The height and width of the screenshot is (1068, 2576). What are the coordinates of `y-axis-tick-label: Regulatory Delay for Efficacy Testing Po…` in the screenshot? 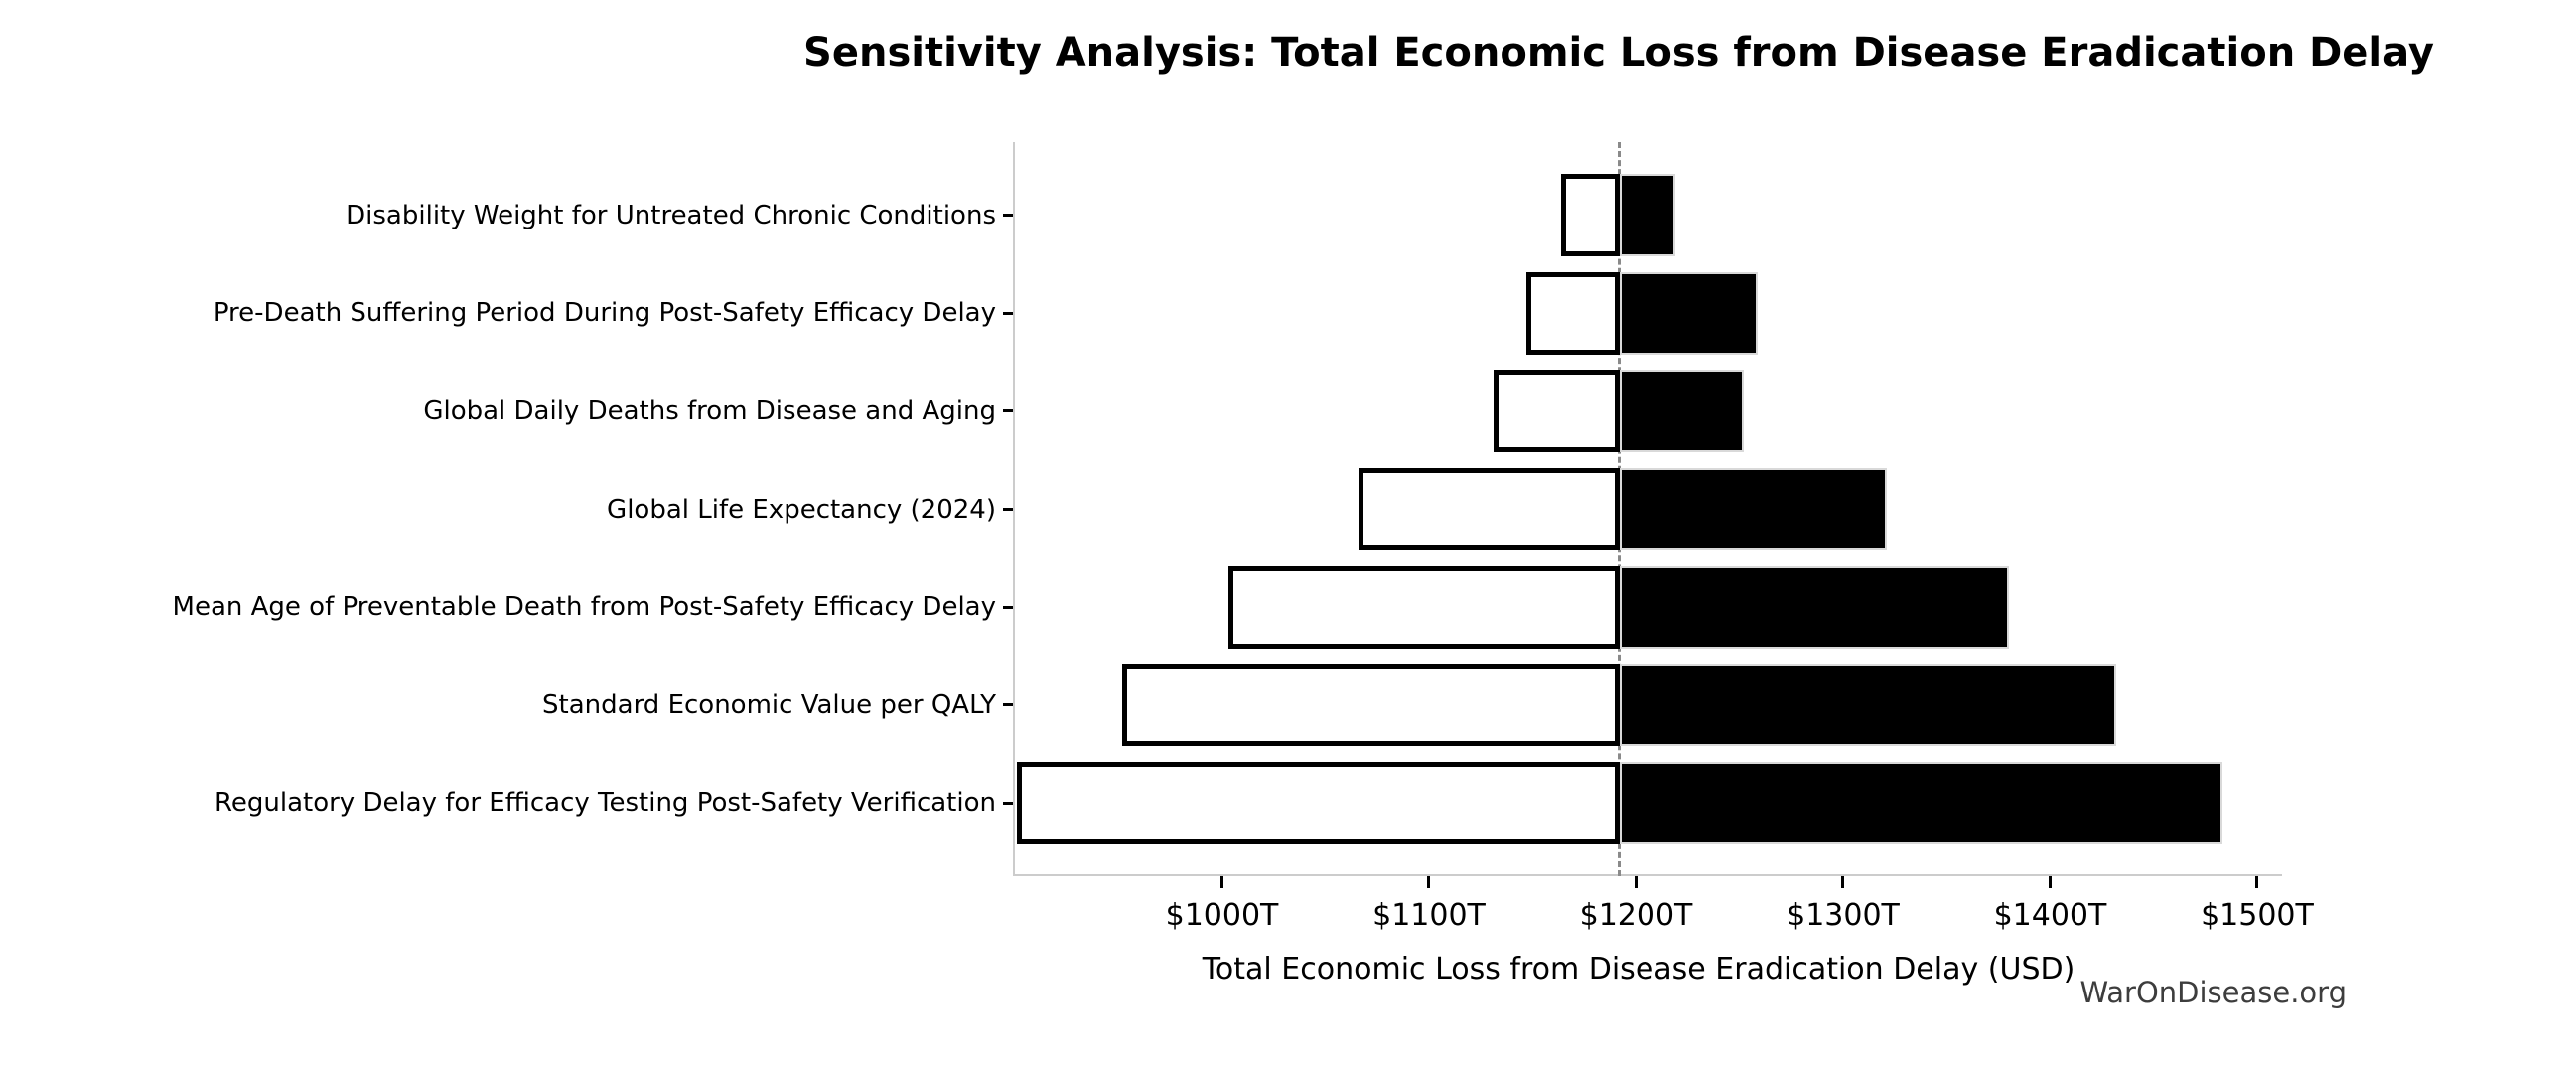 It's located at (605, 803).